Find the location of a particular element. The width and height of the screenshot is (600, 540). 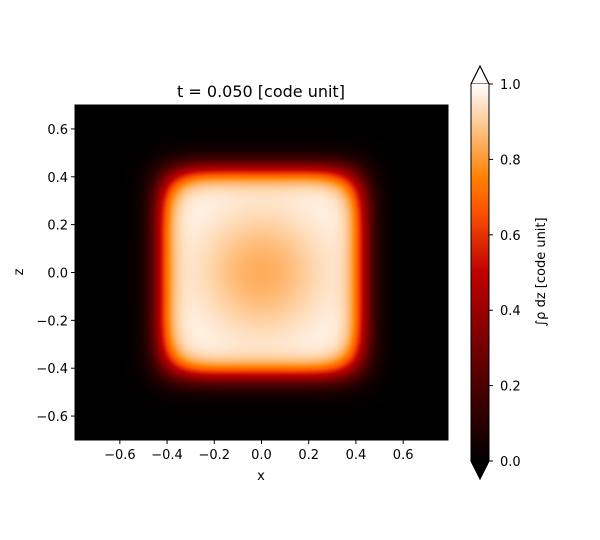

y-tick-label: −0.6 is located at coordinates (52, 417).